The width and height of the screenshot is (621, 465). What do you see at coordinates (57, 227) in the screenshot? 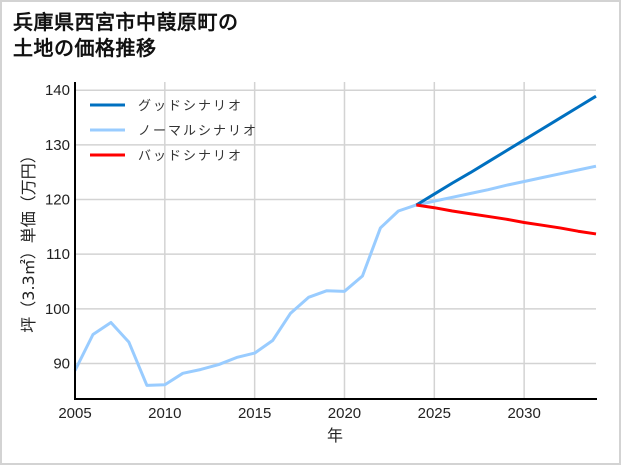
I see `y-tick-labels: 90 100 110 120 130 140` at bounding box center [57, 227].